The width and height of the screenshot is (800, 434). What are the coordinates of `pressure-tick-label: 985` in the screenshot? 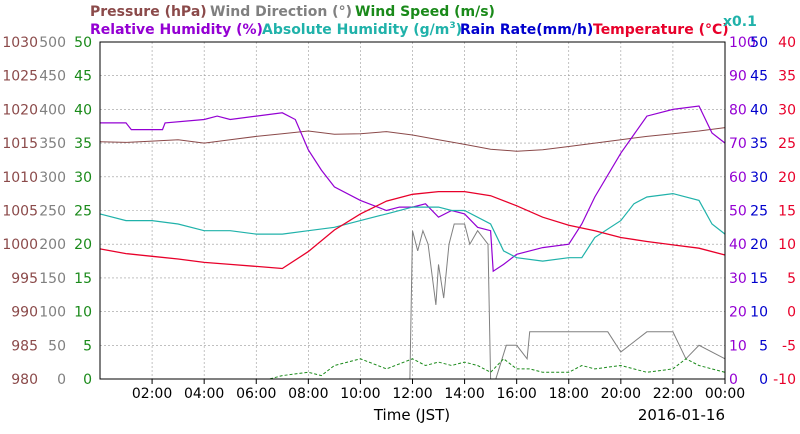 It's located at (24, 346).